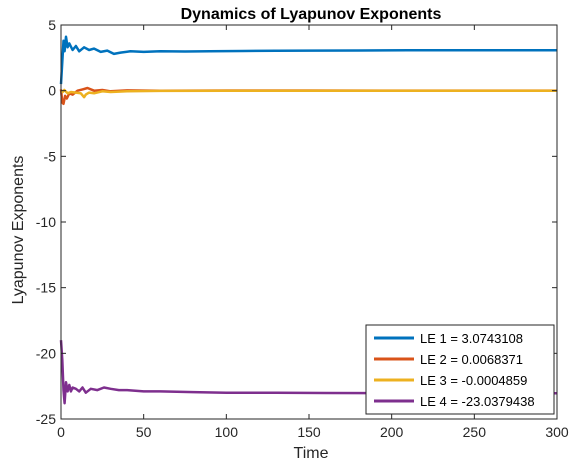 The image size is (571, 464). I want to click on x-axis-label: Time, so click(311, 453).